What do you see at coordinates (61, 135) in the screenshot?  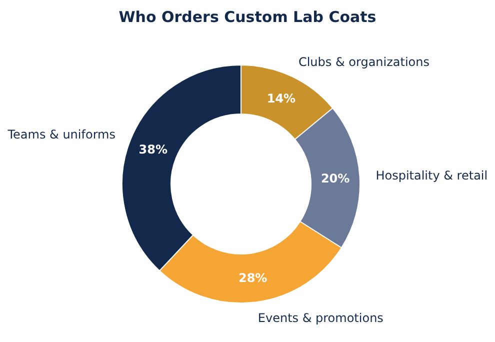 I see `slice-label: Teams & uniforms` at bounding box center [61, 135].